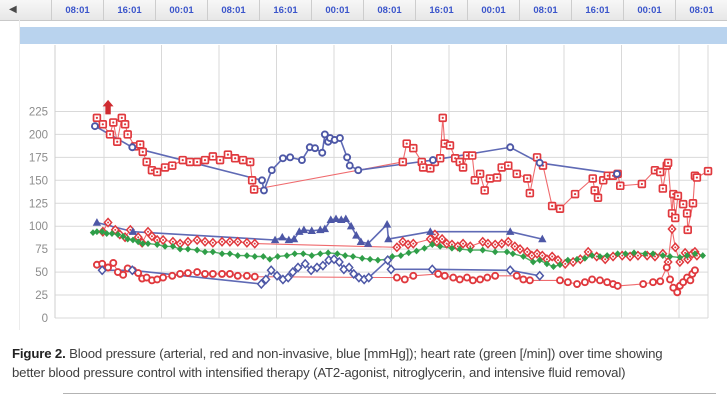 The height and width of the screenshot is (410, 727). What do you see at coordinates (389, 10) in the screenshot?
I see `time-tick-label: 08:01` at bounding box center [389, 10].